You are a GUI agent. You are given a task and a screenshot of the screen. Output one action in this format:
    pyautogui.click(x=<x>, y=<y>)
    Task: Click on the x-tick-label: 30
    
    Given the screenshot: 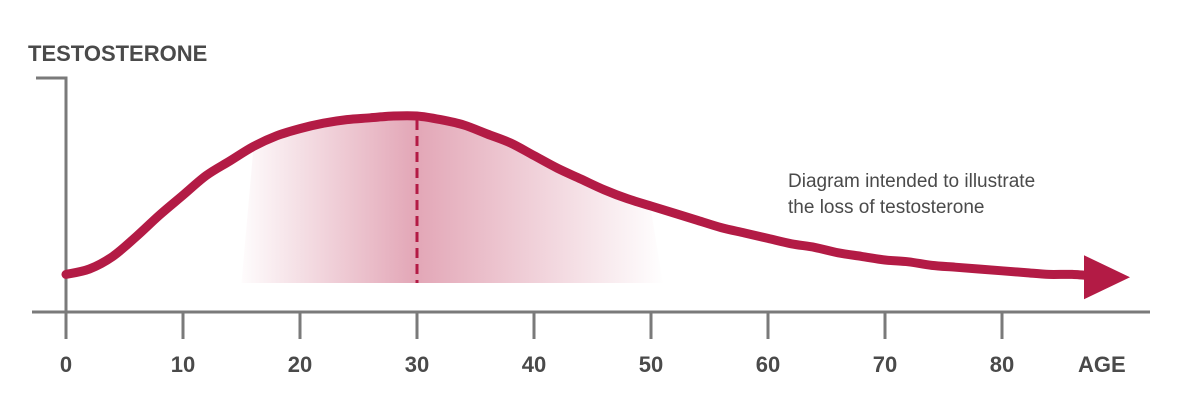 What is the action you would take?
    pyautogui.click(x=417, y=364)
    